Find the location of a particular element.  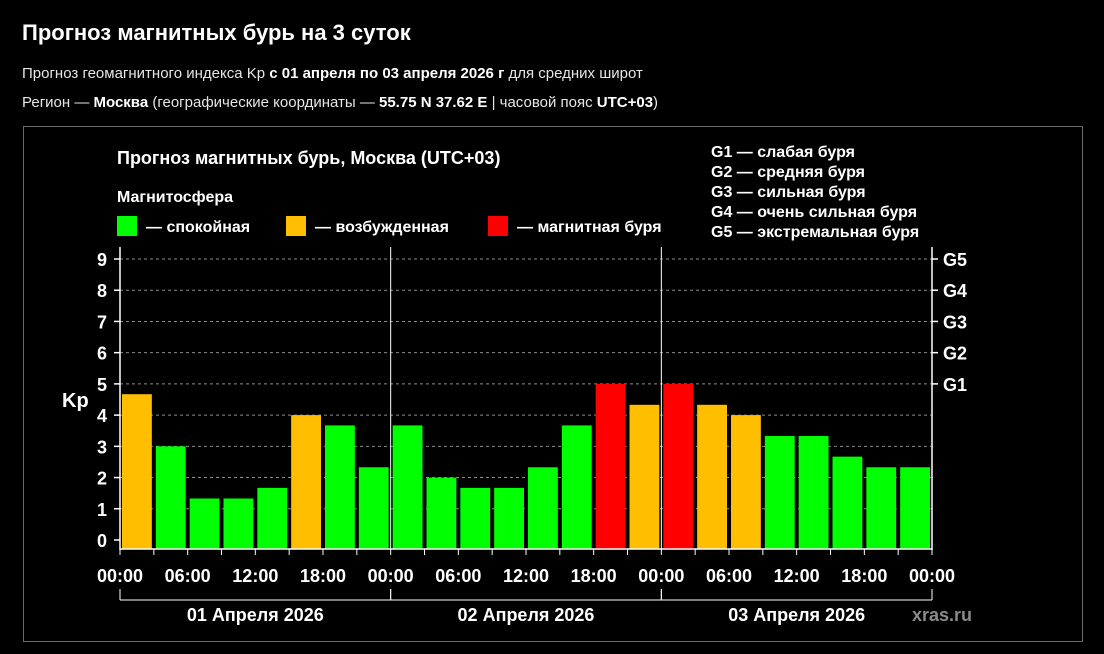

period-suffix: для средних широт is located at coordinates (573, 73).